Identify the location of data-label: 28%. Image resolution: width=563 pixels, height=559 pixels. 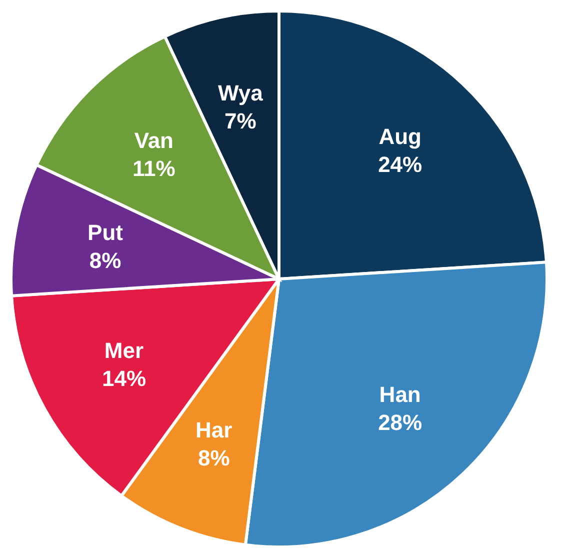
(400, 422).